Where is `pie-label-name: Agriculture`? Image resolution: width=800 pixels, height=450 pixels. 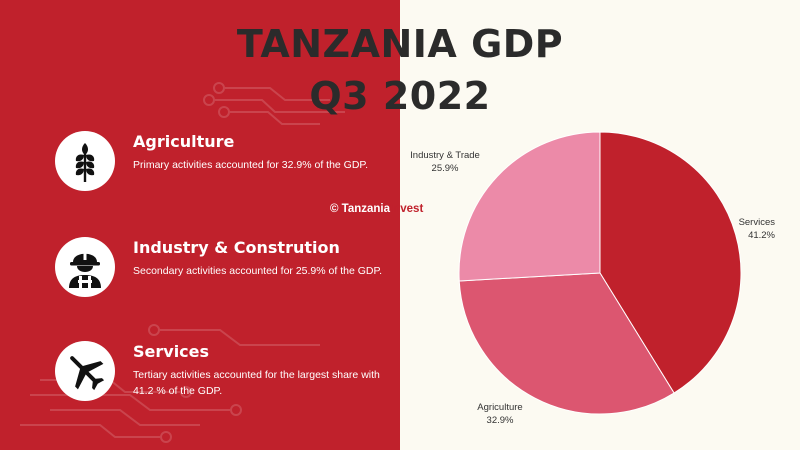
pie-label-name: Agriculture is located at coordinates (499, 407).